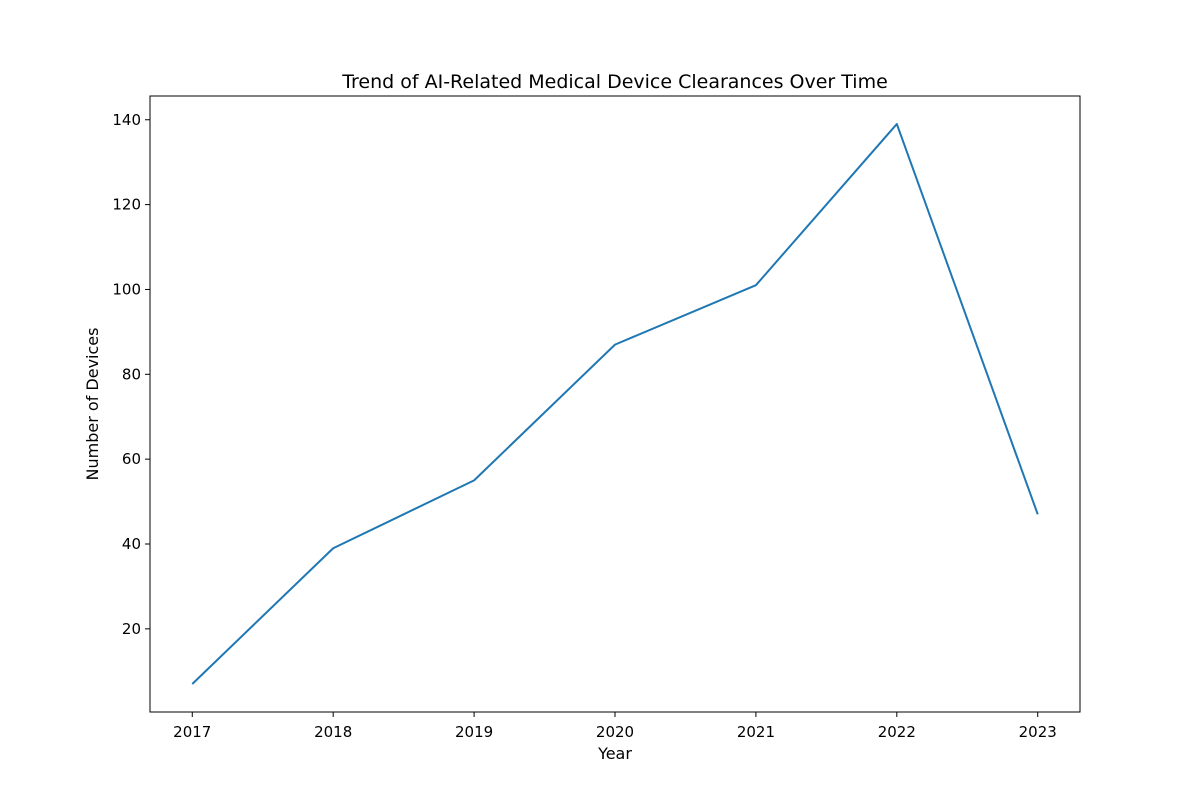 Image resolution: width=1200 pixels, height=800 pixels. I want to click on x-tick-label: 2019, so click(474, 732).